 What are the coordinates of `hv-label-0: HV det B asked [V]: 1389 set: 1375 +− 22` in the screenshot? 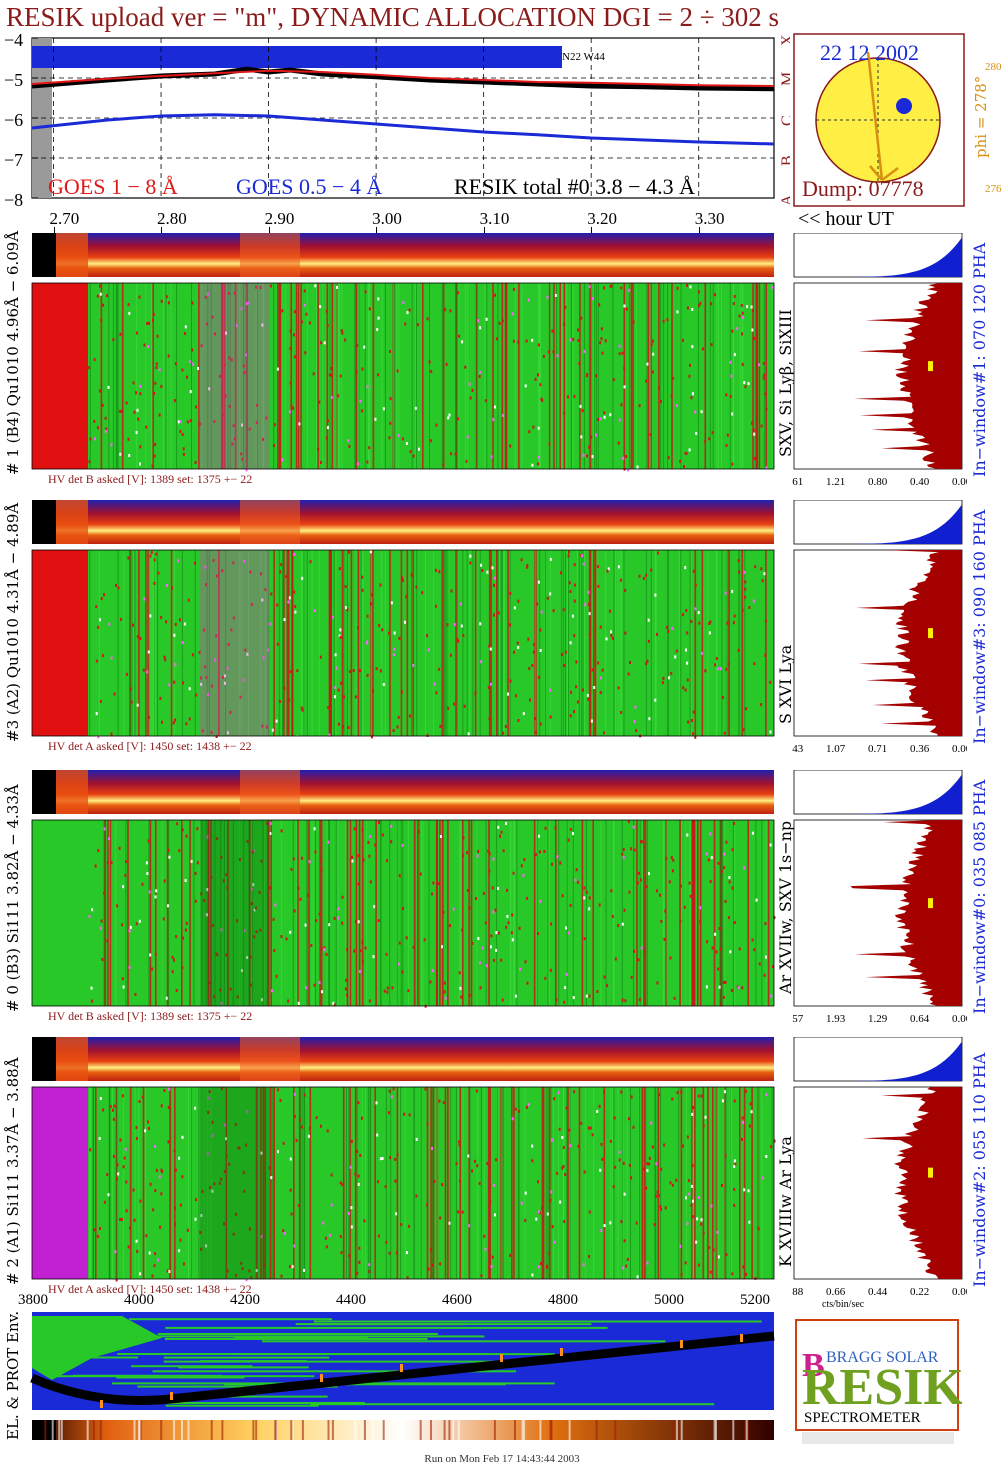 It's located at (150, 1016).